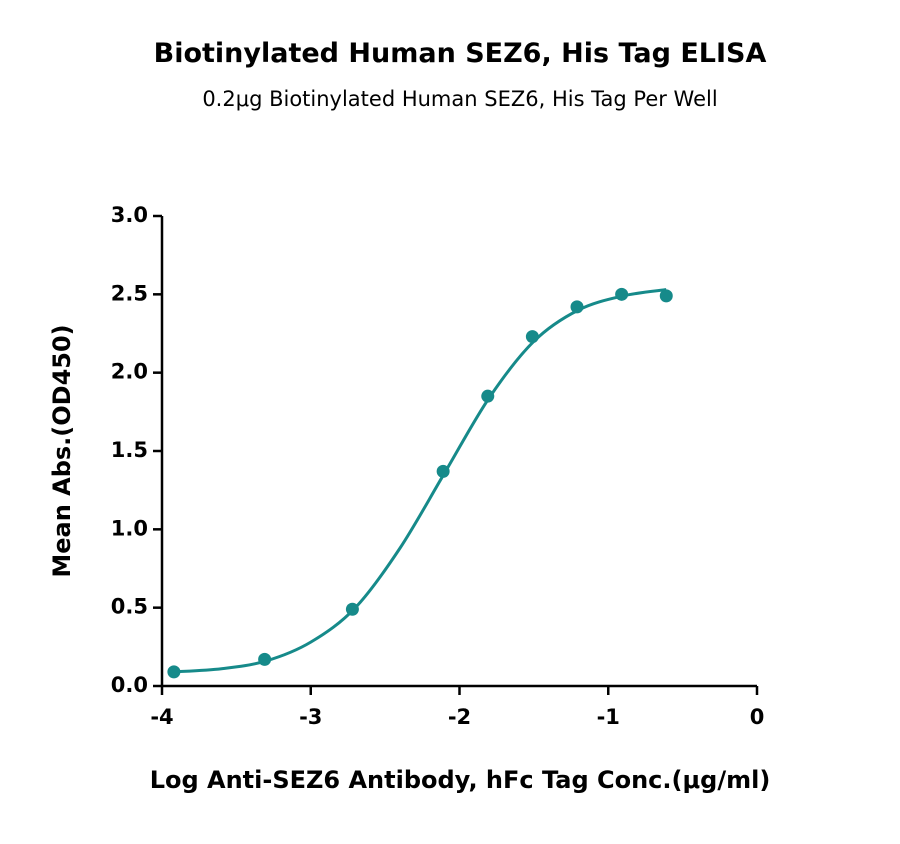  Describe the element at coordinates (129, 293) in the screenshot. I see `y-tick-label: 2.5` at that location.